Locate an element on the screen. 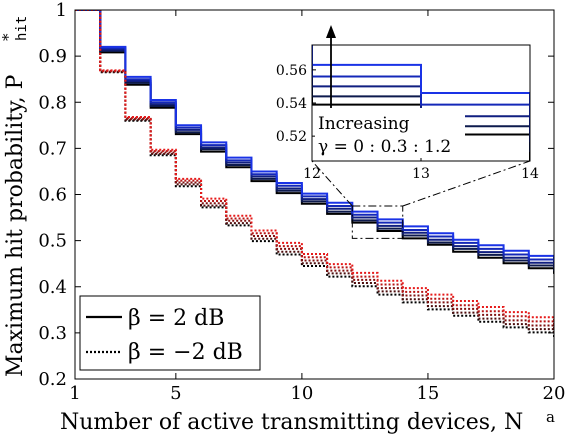  legend-label-beta-pos: β = 2 dB is located at coordinates (176, 318).